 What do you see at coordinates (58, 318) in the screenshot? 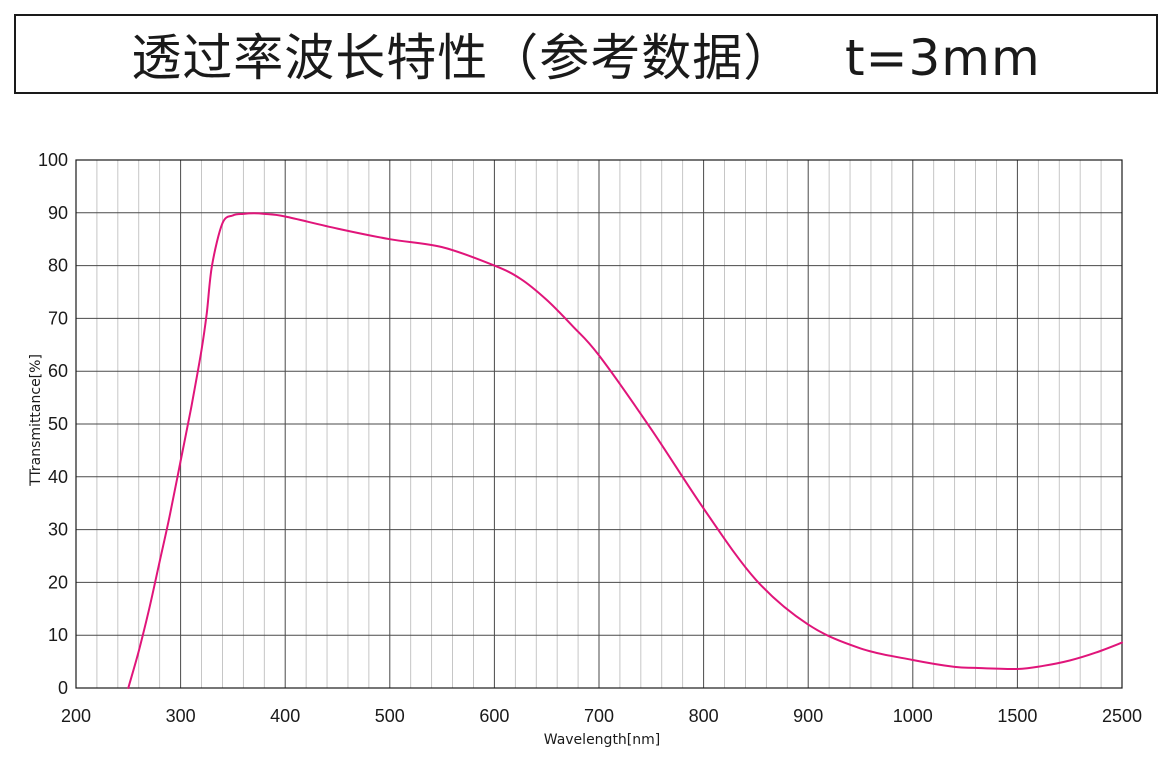
I see `y-tick-label: 70` at bounding box center [58, 318].